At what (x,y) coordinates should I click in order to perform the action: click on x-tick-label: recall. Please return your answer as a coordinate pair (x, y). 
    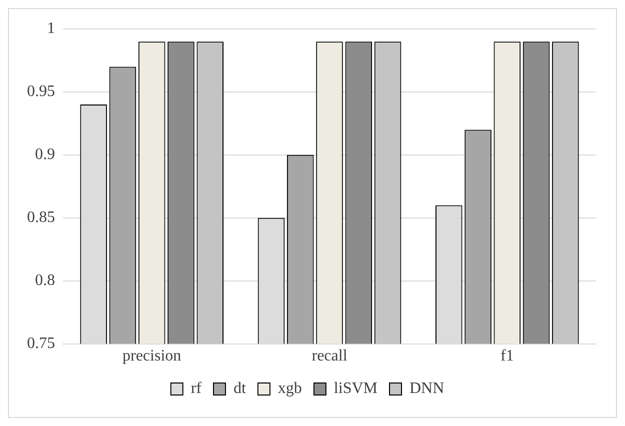
    Looking at the image, I should click on (330, 356).